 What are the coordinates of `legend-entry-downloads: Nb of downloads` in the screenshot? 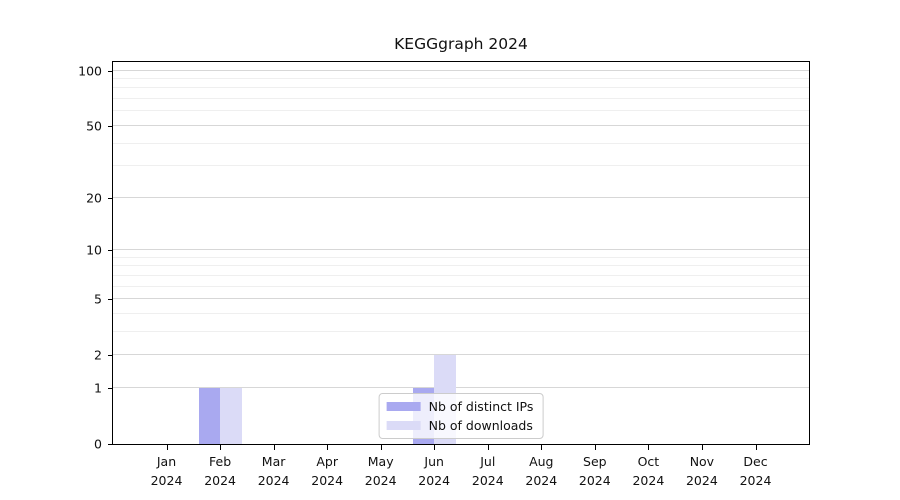 It's located at (460, 425).